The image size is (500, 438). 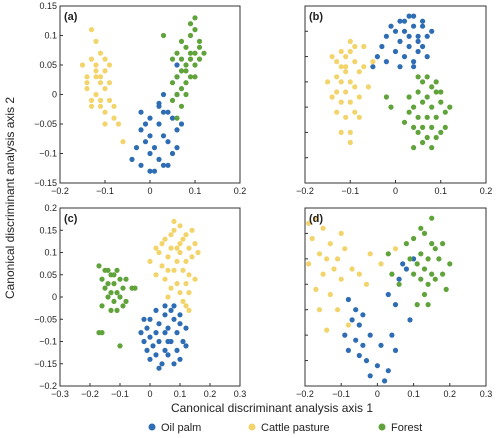 What do you see at coordinates (10, 198) in the screenshot?
I see `y-axis-label: Canonical discriminant analysis axis 2` at bounding box center [10, 198].